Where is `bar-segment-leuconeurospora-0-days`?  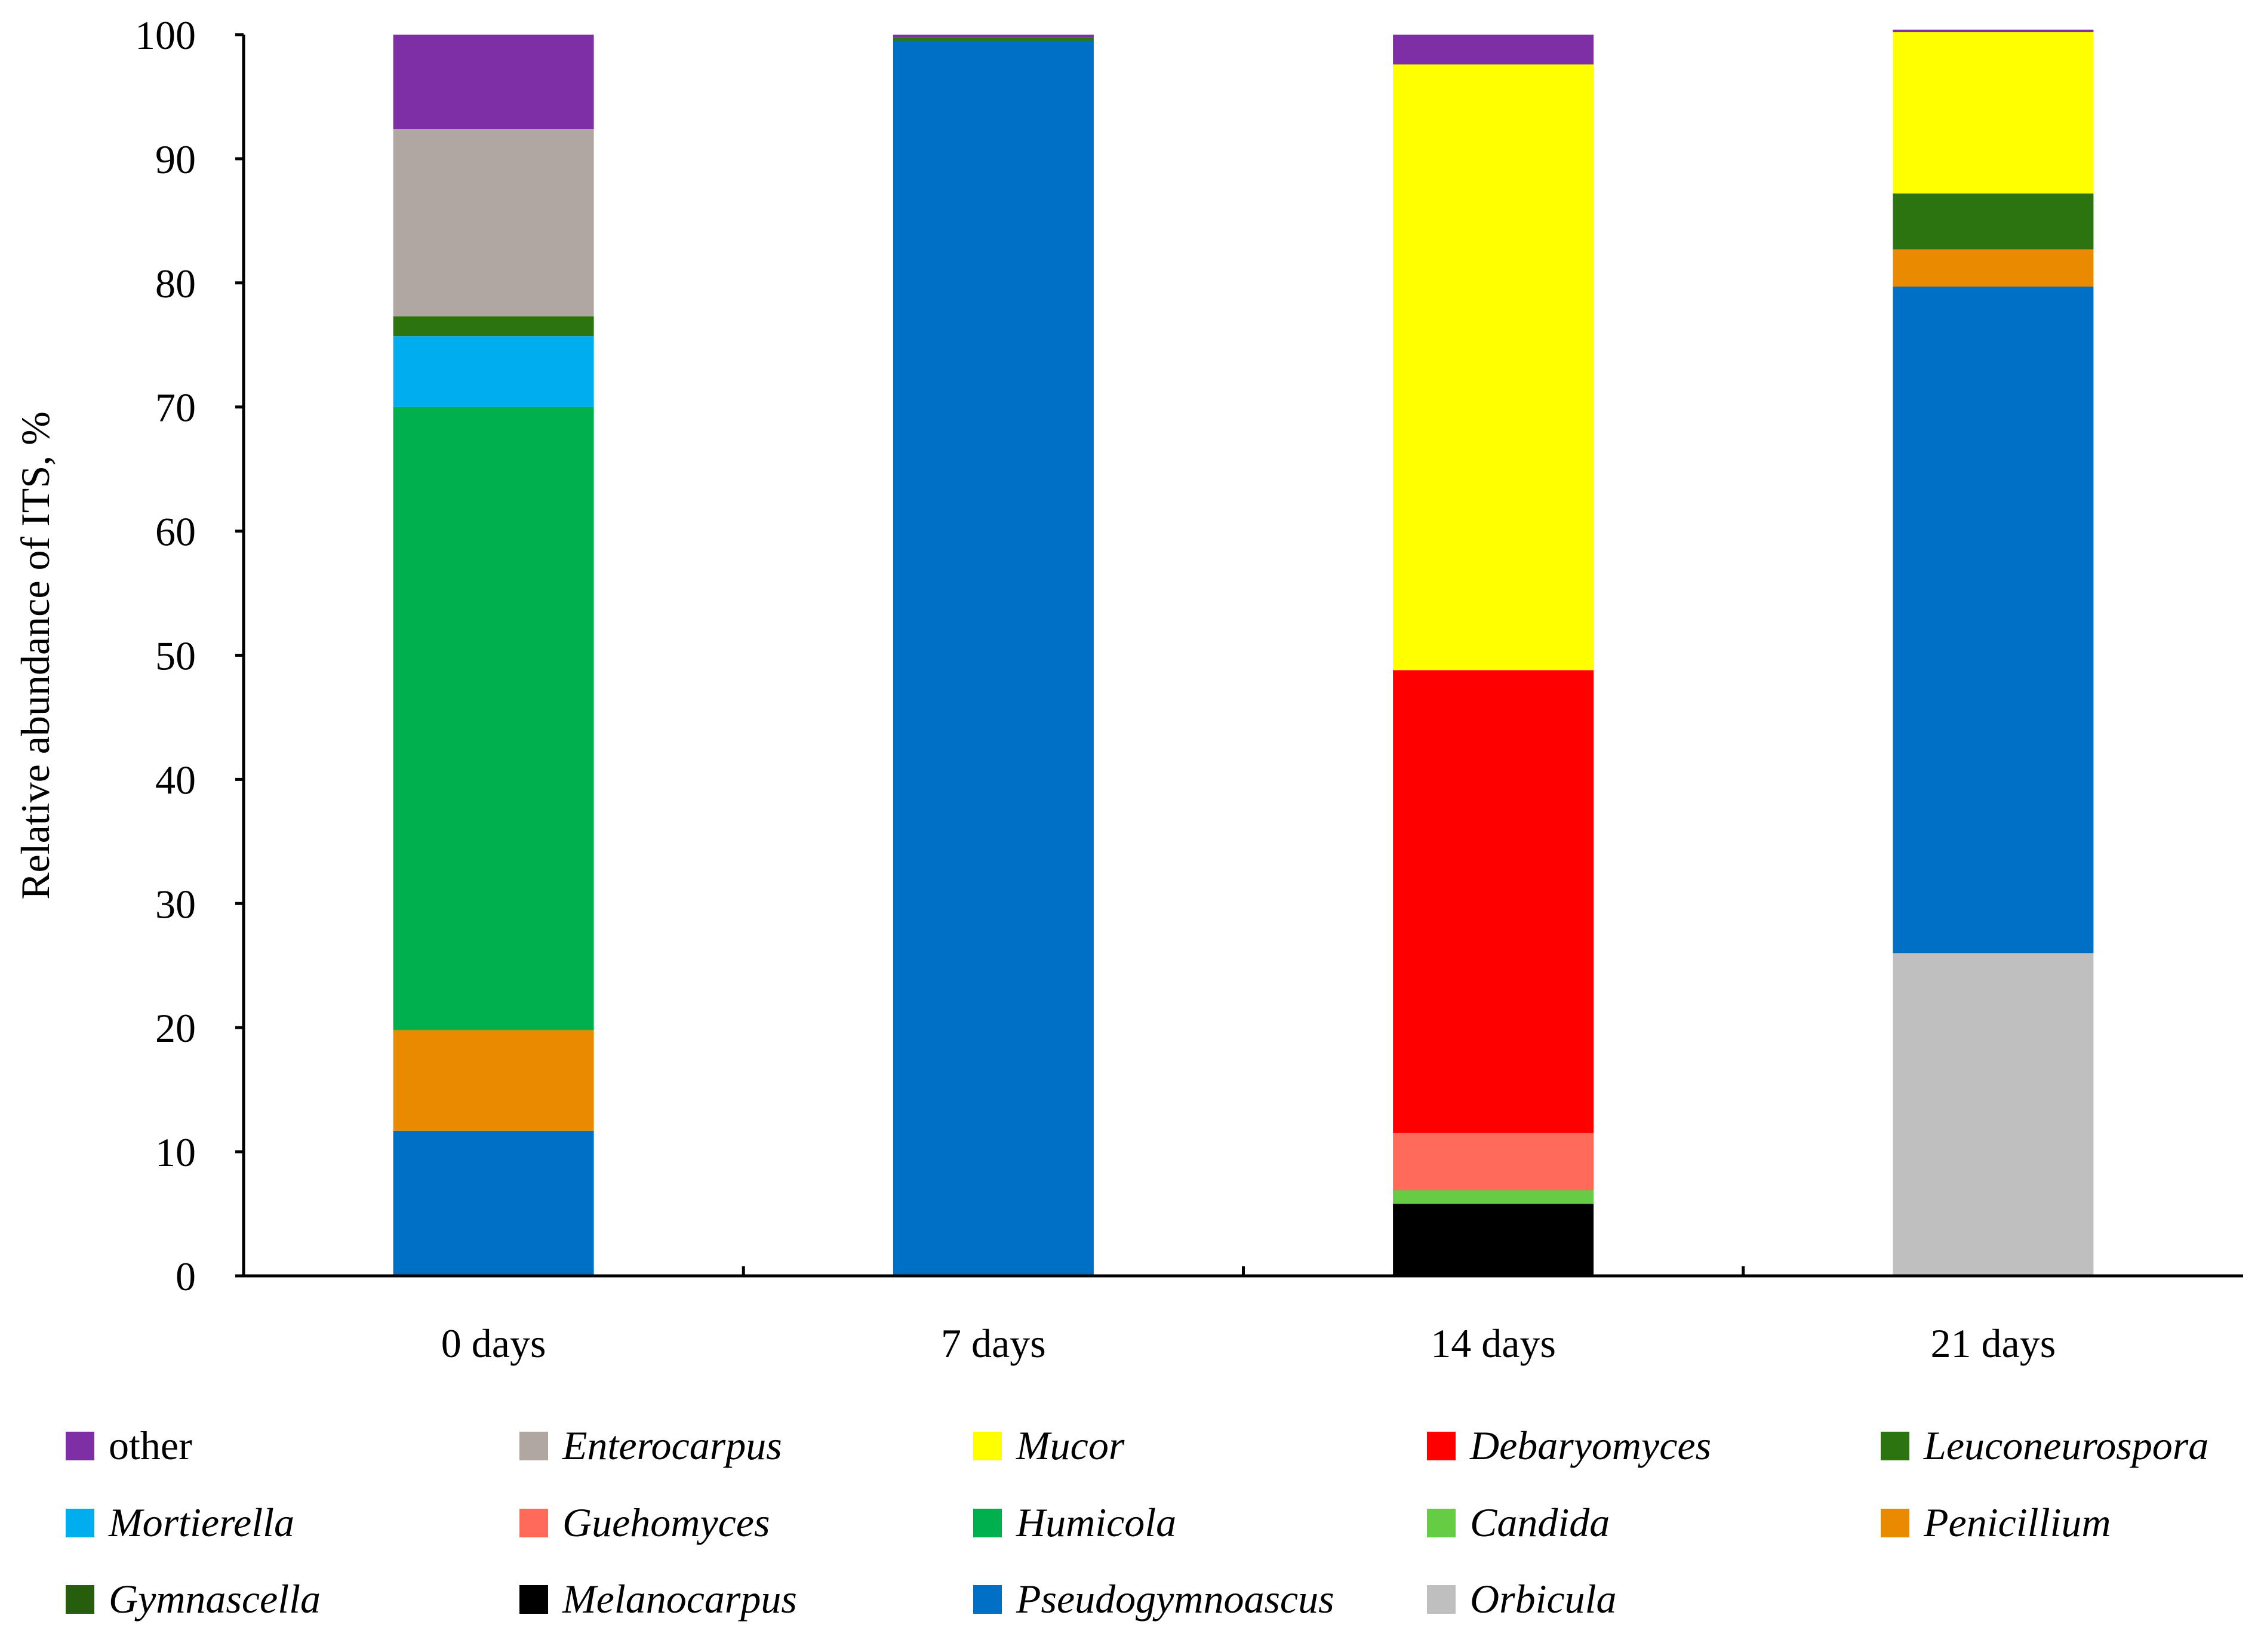 bar-segment-leuconeurospora-0-days is located at coordinates (493, 326).